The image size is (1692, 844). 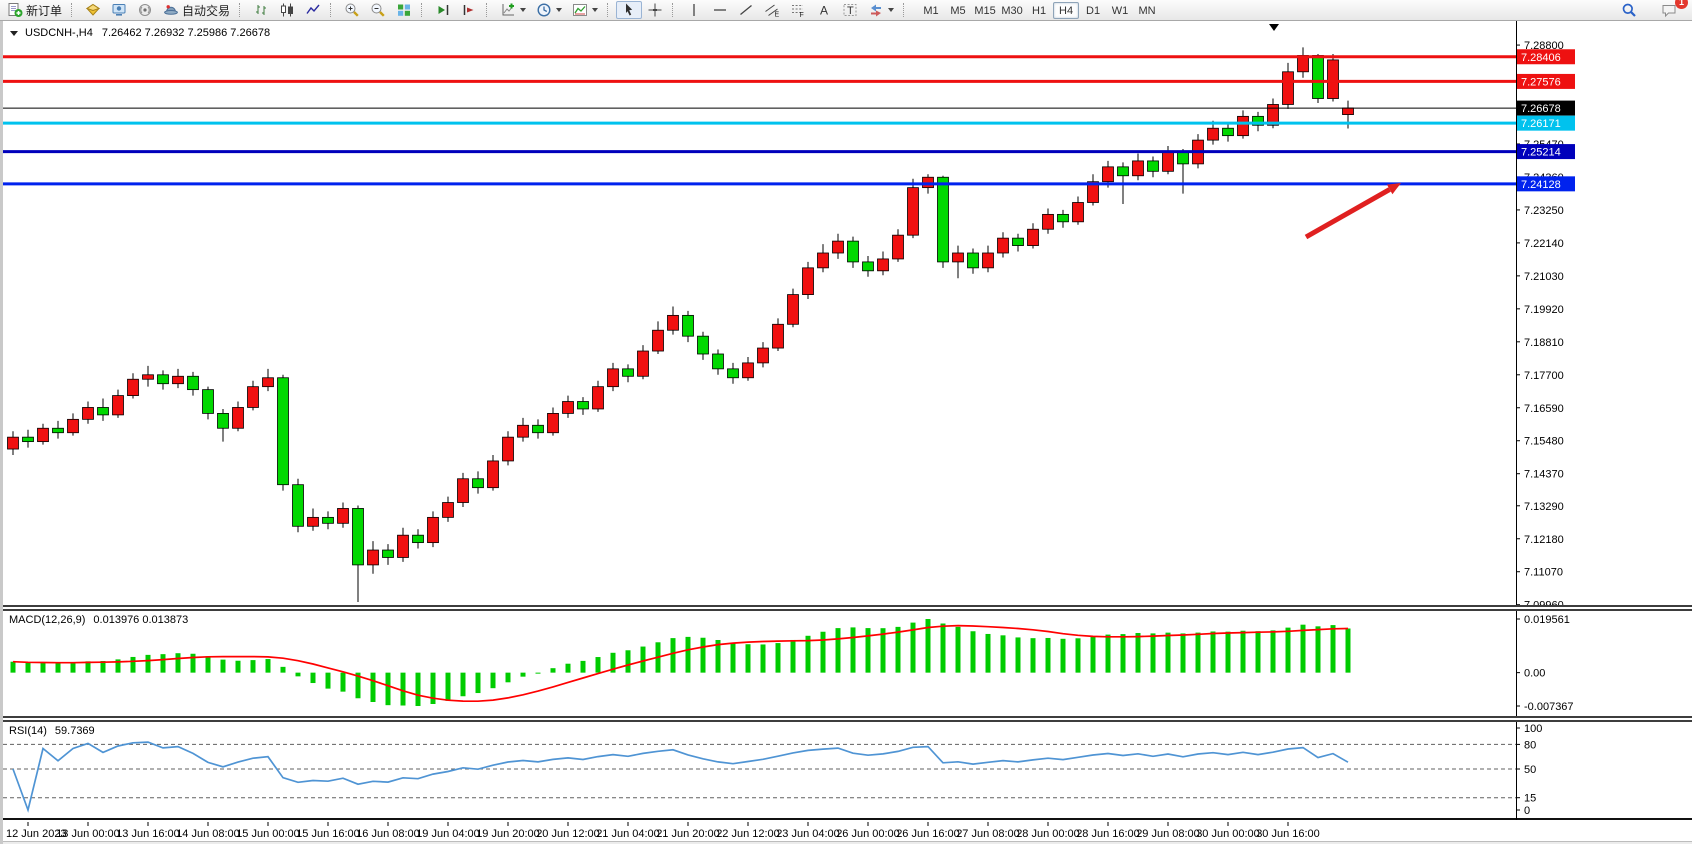 What do you see at coordinates (93, 10) in the screenshot?
I see `metaeditor-button` at bounding box center [93, 10].